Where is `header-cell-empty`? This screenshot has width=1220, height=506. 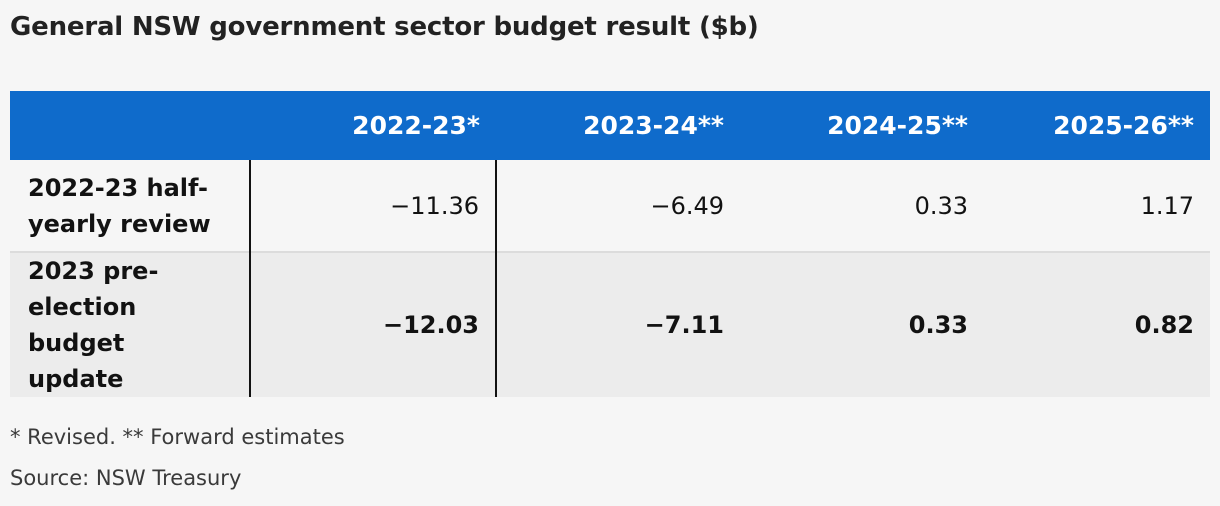
header-cell-empty is located at coordinates (130, 125).